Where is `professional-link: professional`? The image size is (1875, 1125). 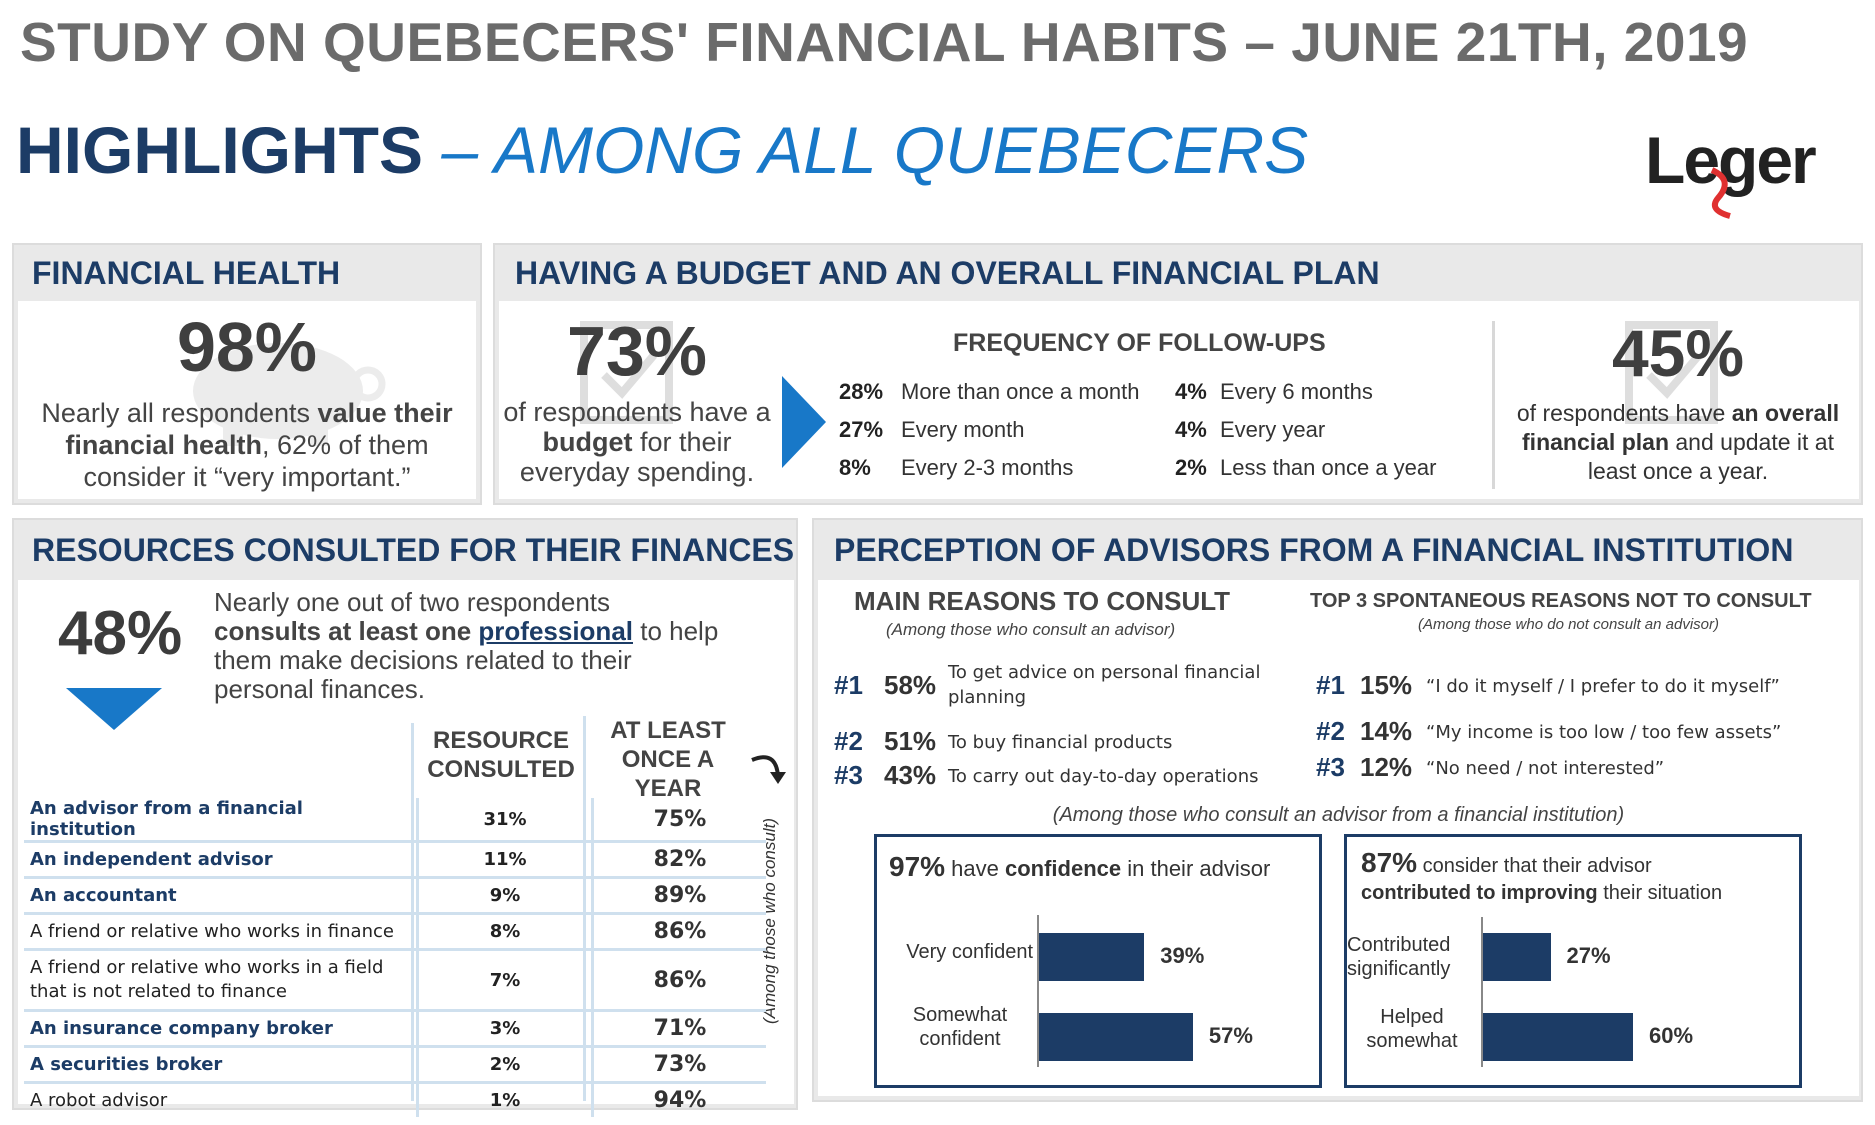
professional-link: professional is located at coordinates (555, 631).